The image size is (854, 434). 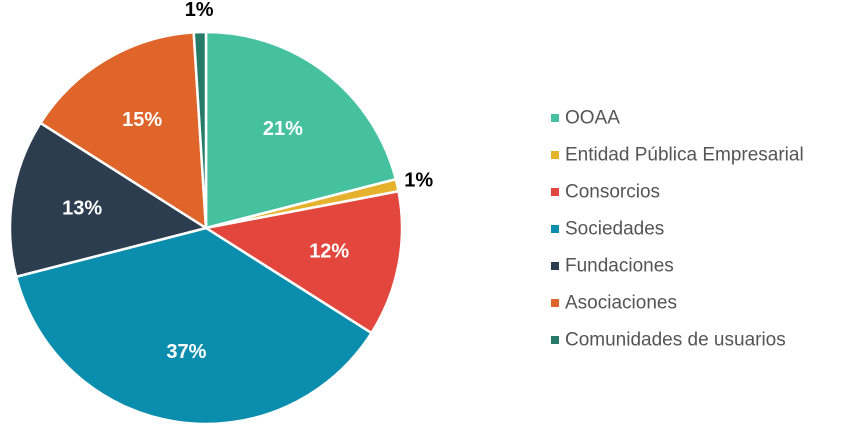 What do you see at coordinates (82, 208) in the screenshot?
I see `data-label-fundaciones: 13%` at bounding box center [82, 208].